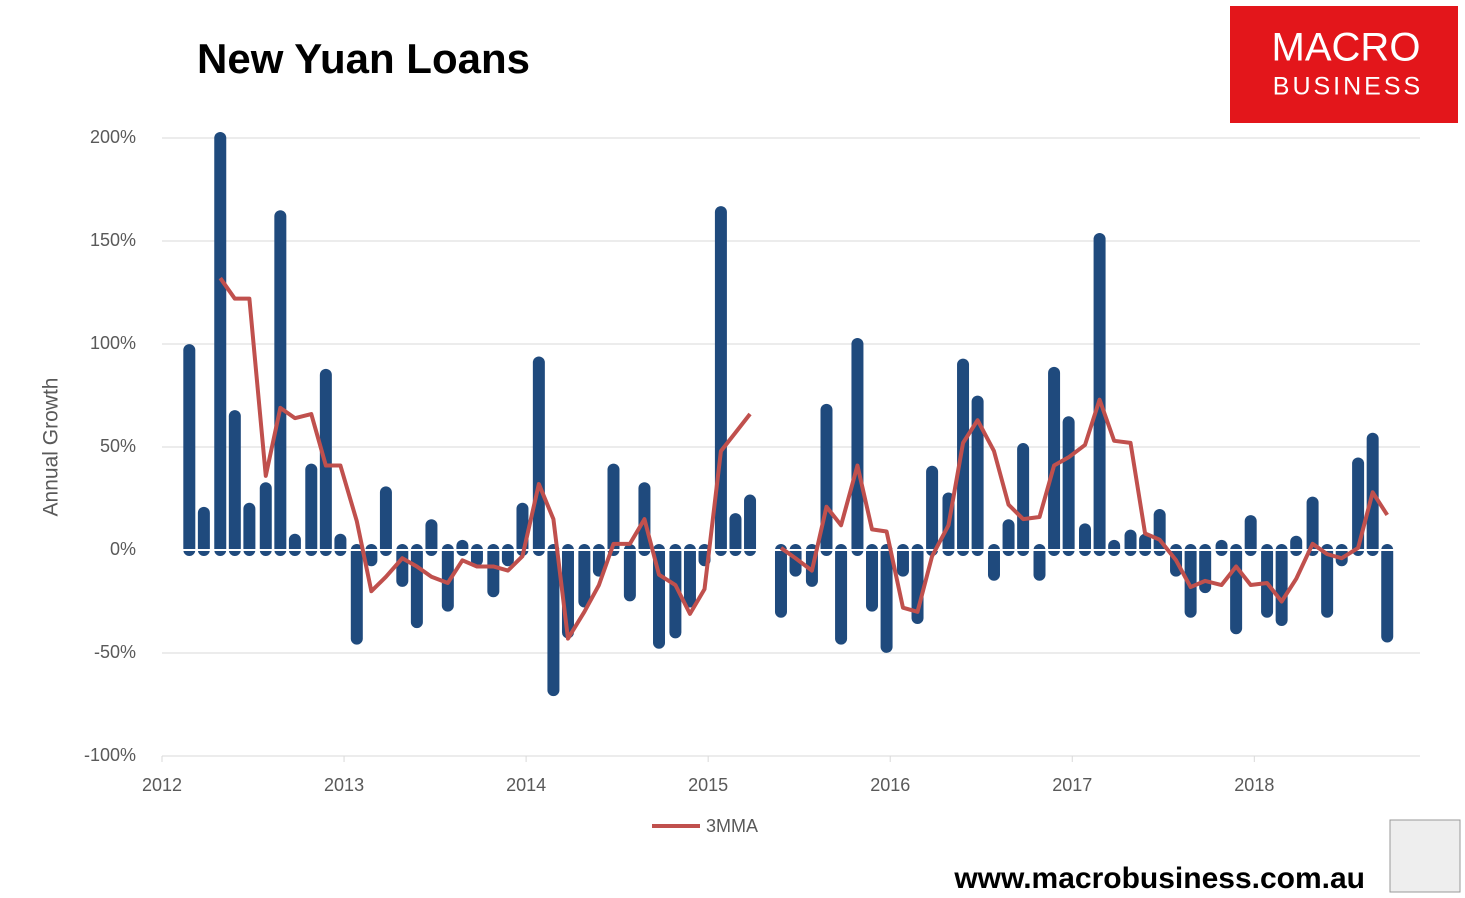 Image resolution: width=1465 pixels, height=898 pixels. What do you see at coordinates (113, 137) in the screenshot?
I see `y-tick-label: 200%` at bounding box center [113, 137].